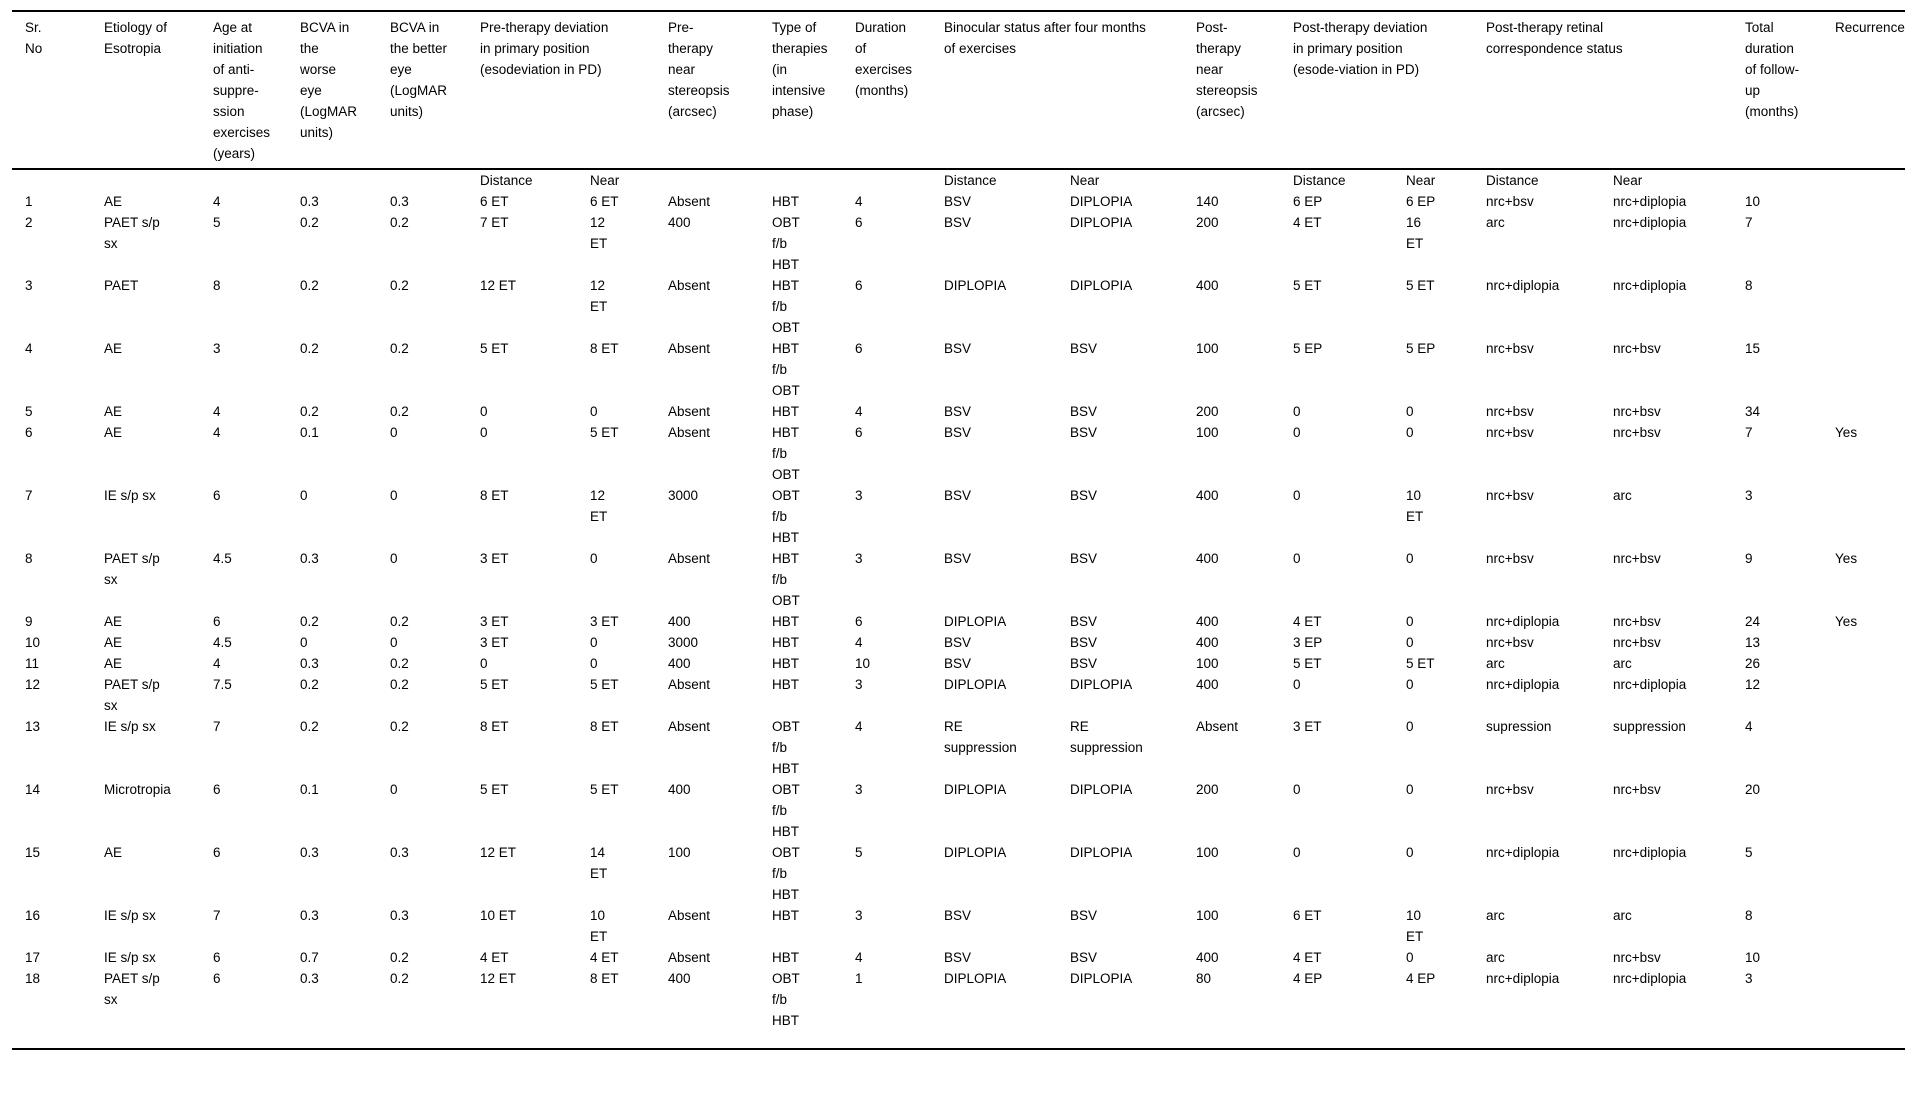 This screenshot has height=1095, width=1917. I want to click on table-cell: 4 ET, so click(1307, 621).